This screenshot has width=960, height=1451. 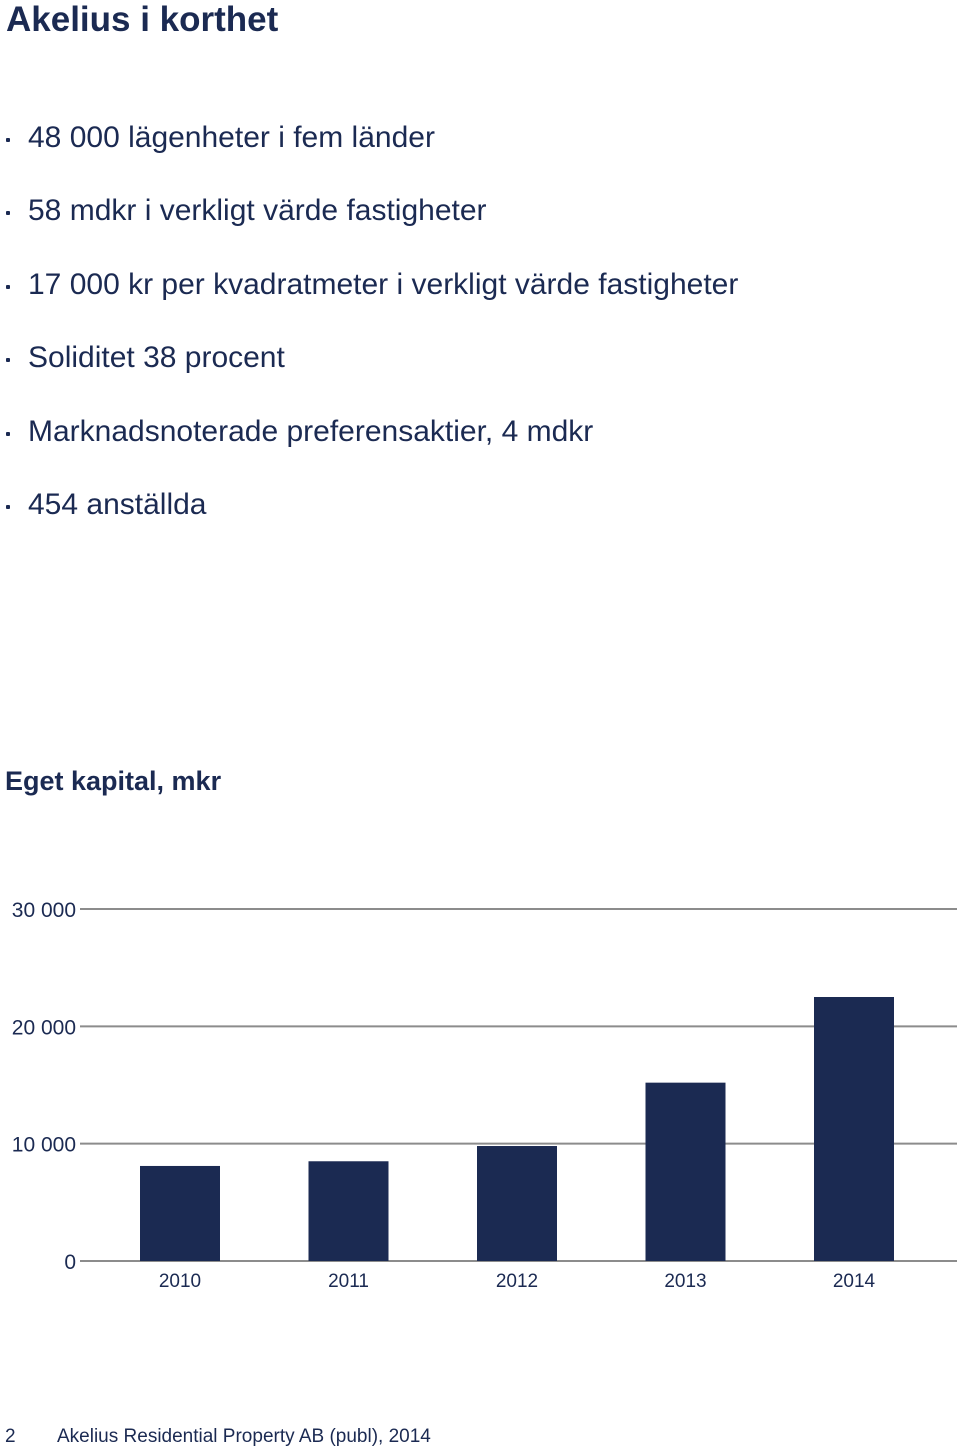 What do you see at coordinates (44, 1145) in the screenshot?
I see `y-tick-label: 10 000` at bounding box center [44, 1145].